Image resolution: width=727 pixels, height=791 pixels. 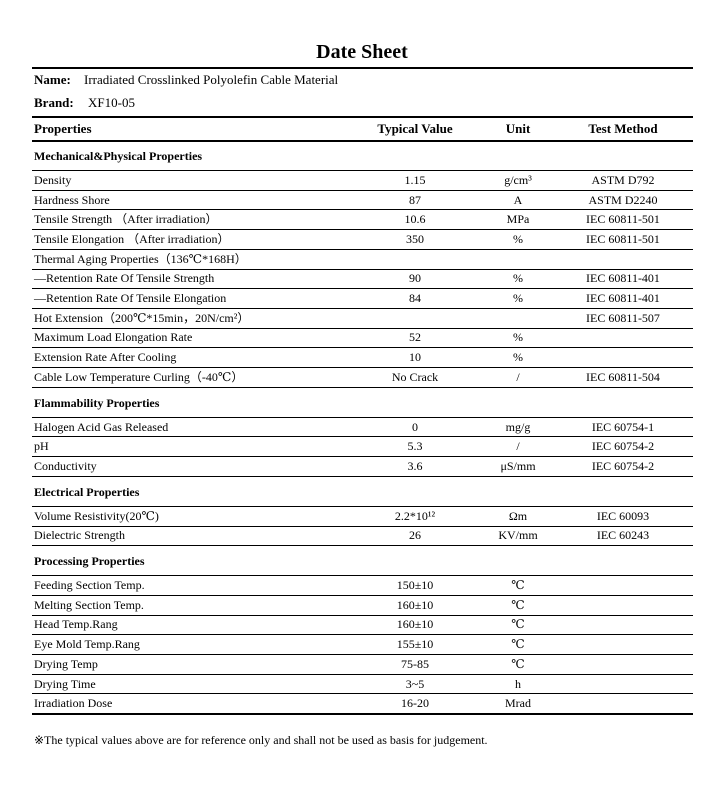 What do you see at coordinates (415, 515) in the screenshot?
I see `cell-value: 2.2*10¹²` at bounding box center [415, 515].